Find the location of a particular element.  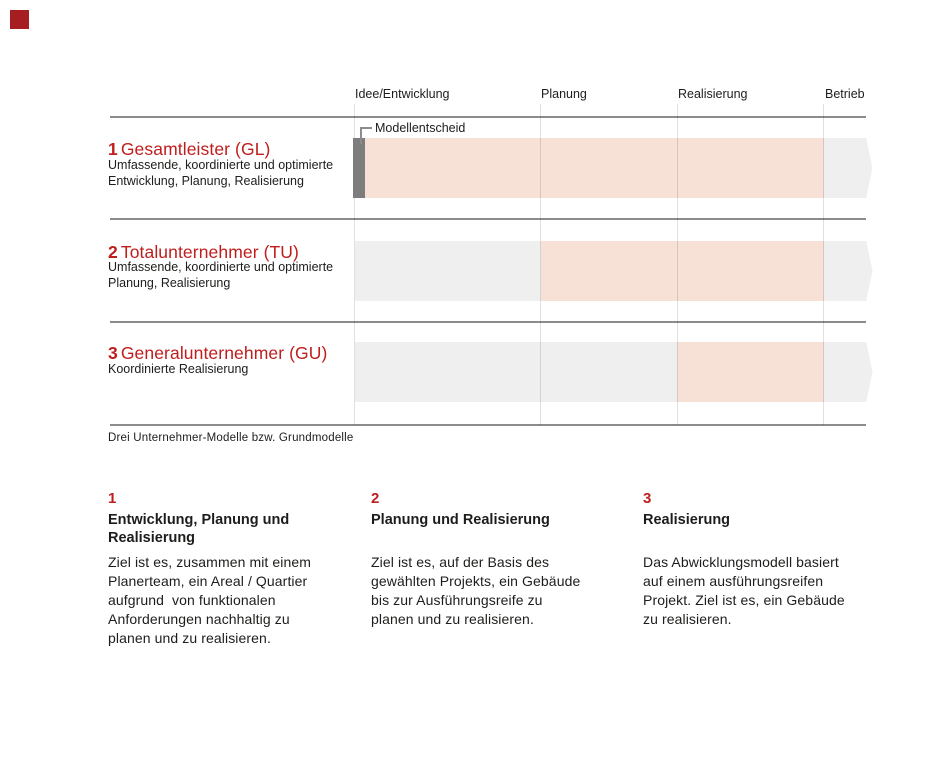

modellentscheid-marker-bar is located at coordinates (359, 168).